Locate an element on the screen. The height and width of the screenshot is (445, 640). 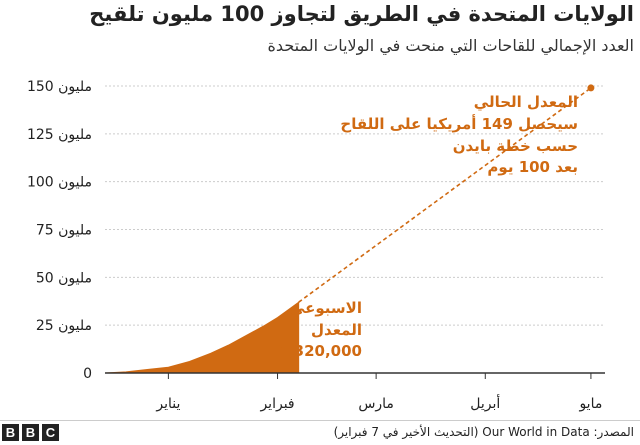
vaccination-area is located at coordinates (202, 337).